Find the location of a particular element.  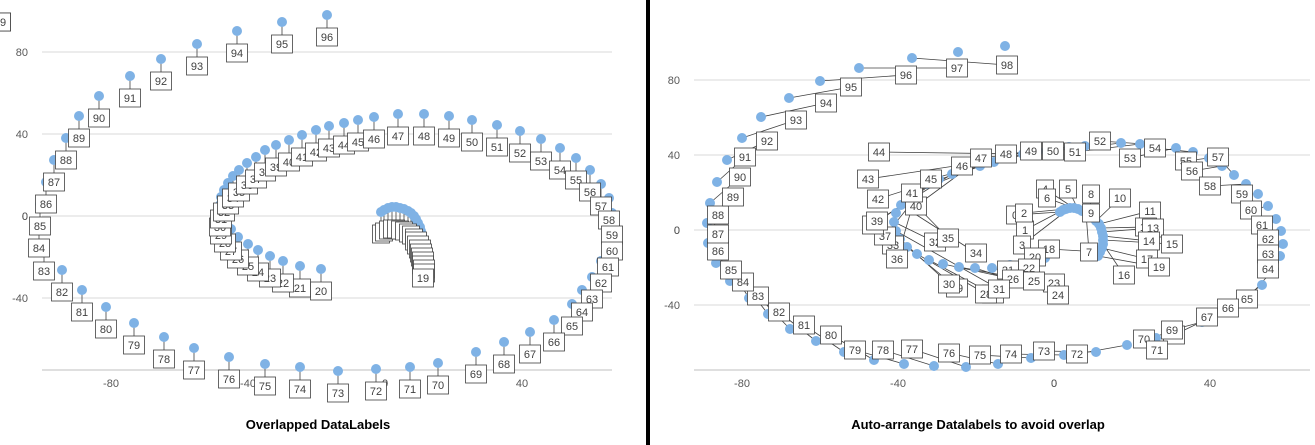

chart-caption-overlapped: Overlapped DataLabels is located at coordinates (318, 424).